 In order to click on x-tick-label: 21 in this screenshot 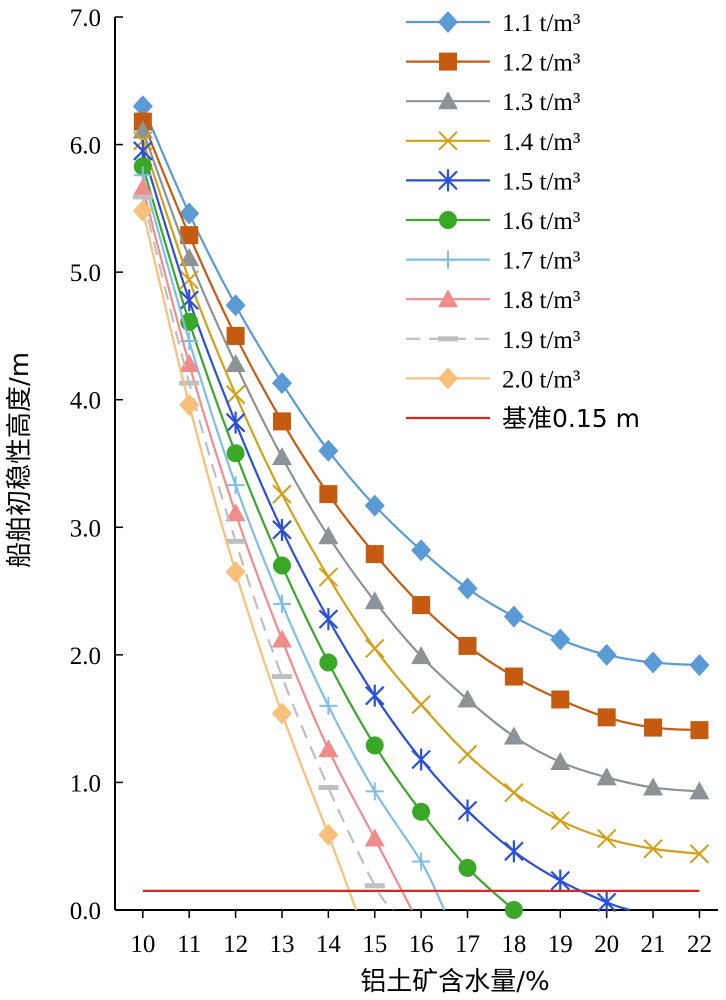, I will do `click(653, 944)`.